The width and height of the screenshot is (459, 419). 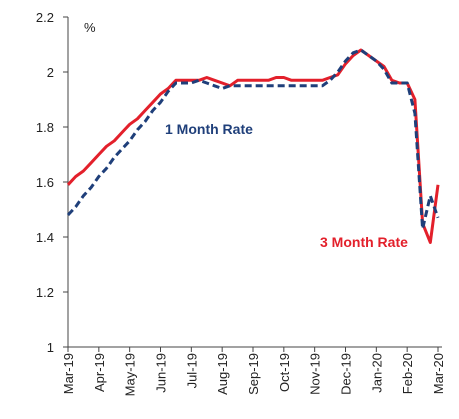 I want to click on x-tick-label: Mar-19, so click(x=68, y=373).